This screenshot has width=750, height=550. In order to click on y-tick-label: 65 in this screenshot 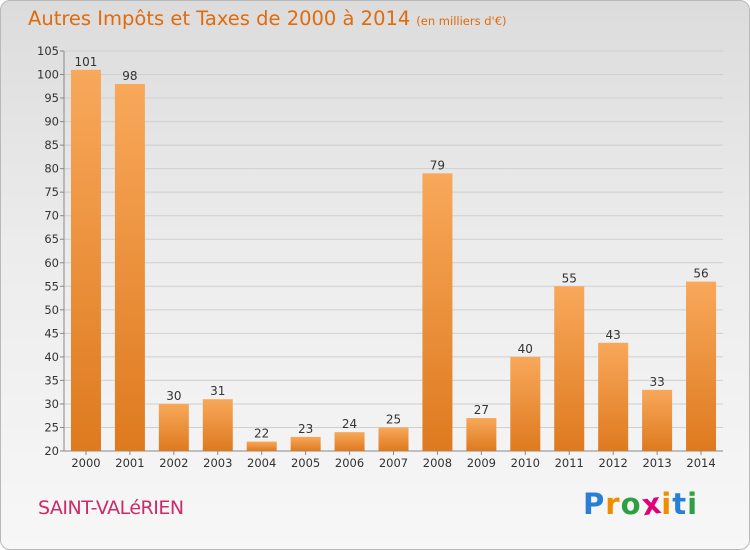, I will do `click(51, 239)`.